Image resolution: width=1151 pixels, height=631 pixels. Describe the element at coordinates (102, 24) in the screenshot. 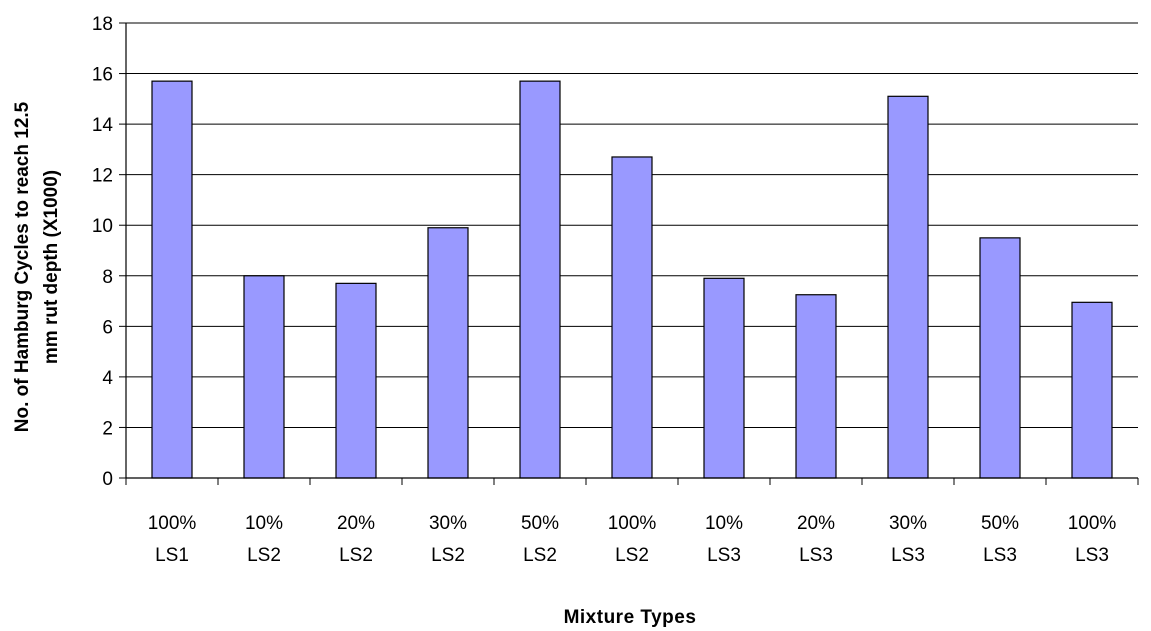

I see `y-tick-label: 18` at that location.